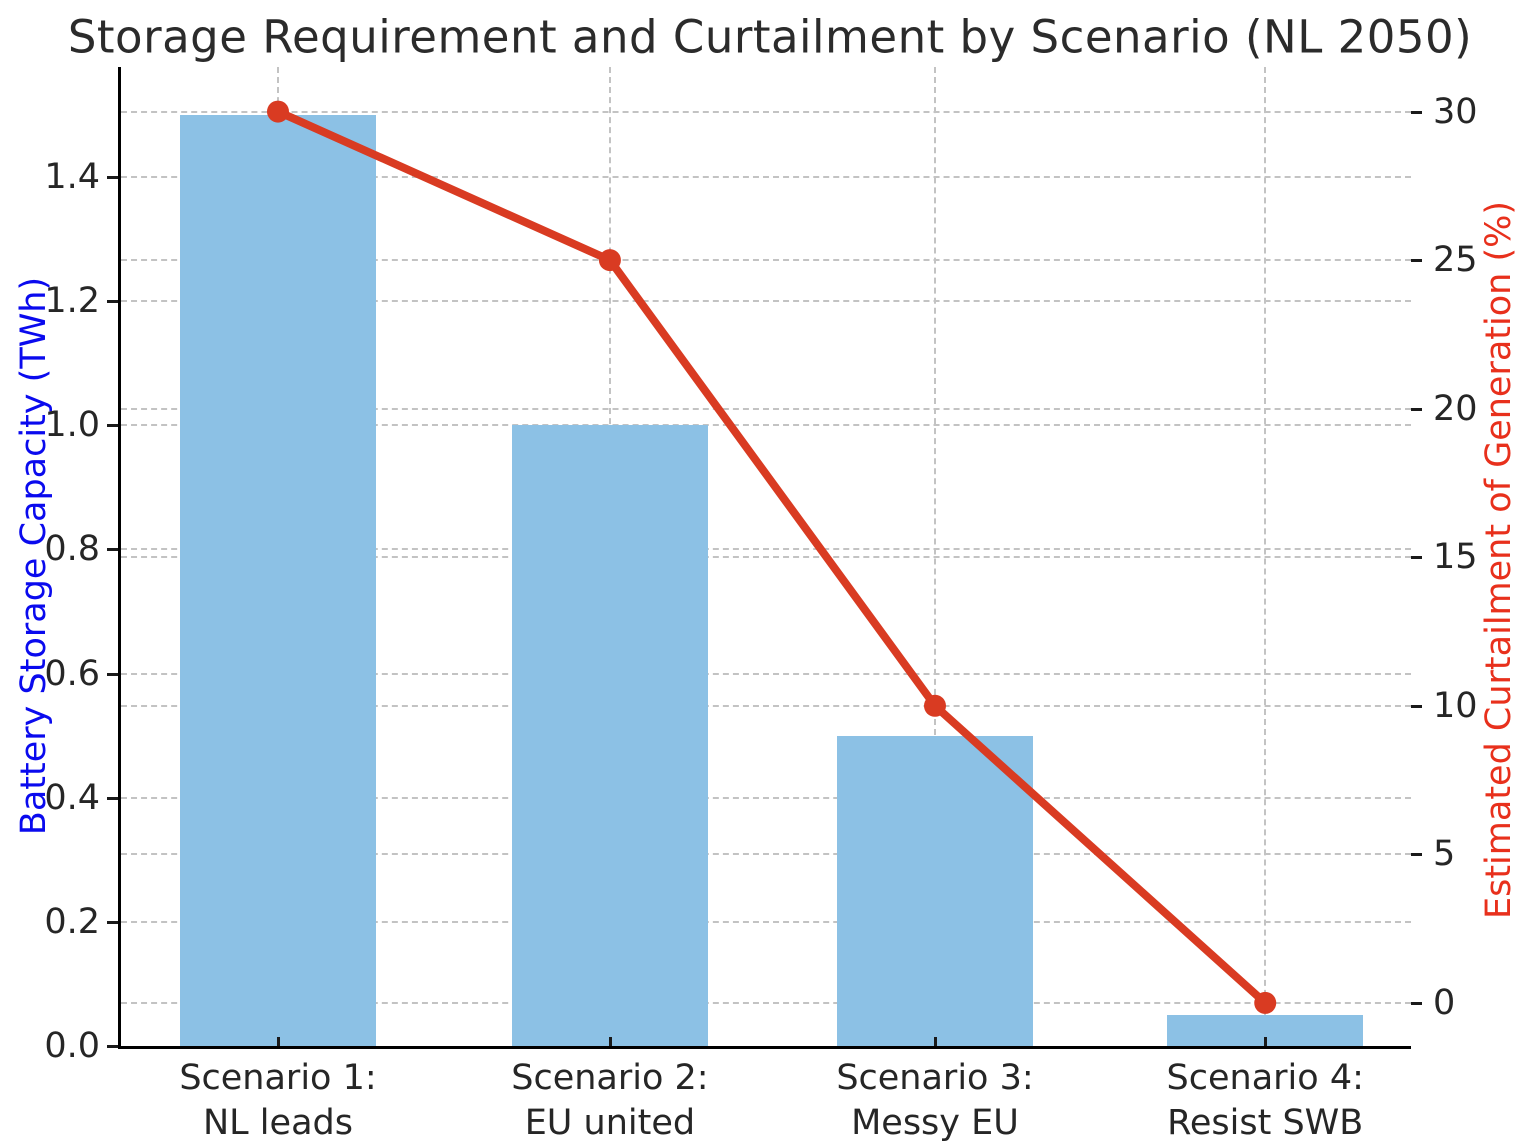  Describe the element at coordinates (72, 176) in the screenshot. I see `y-left-tick-label: 1.4` at that location.